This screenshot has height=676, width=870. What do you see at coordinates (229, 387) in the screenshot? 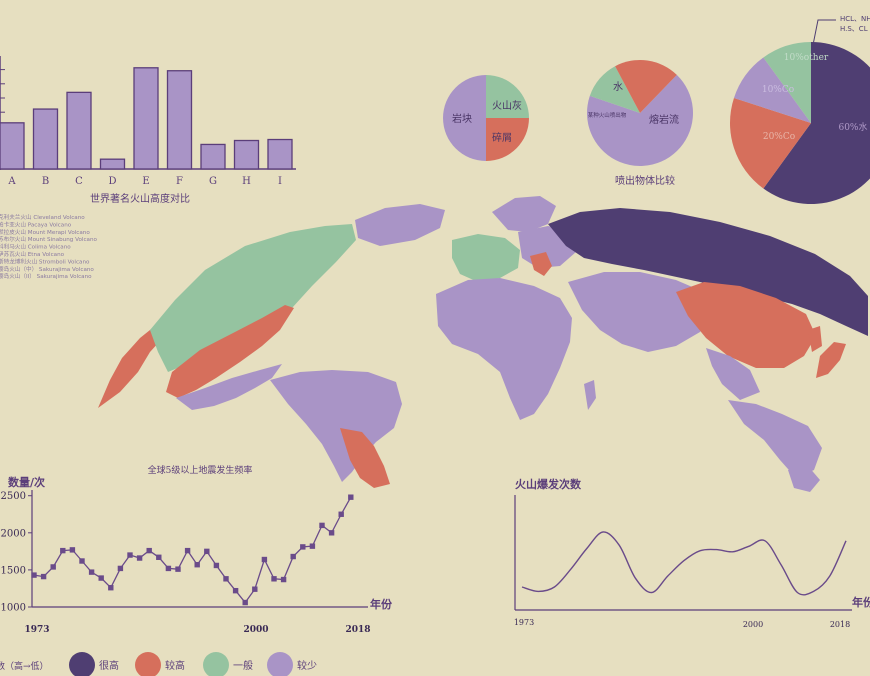
I see `map-mexico` at bounding box center [229, 387].